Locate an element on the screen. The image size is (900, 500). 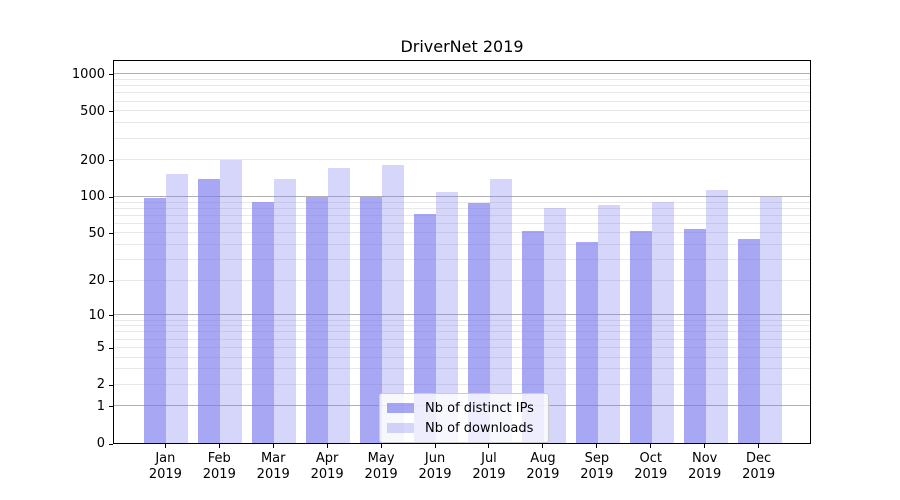
x-tick-label-oct: Oct 2019 is located at coordinates (651, 466).